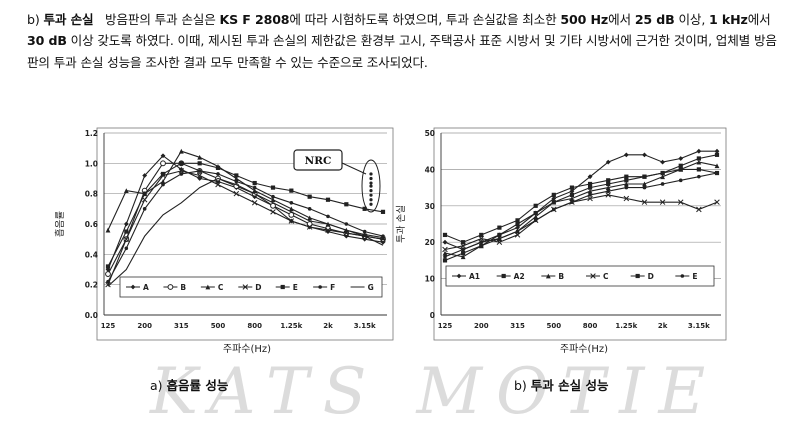  Describe the element at coordinates (519, 276) in the screenshot. I see `legend-label: A2` at that location.